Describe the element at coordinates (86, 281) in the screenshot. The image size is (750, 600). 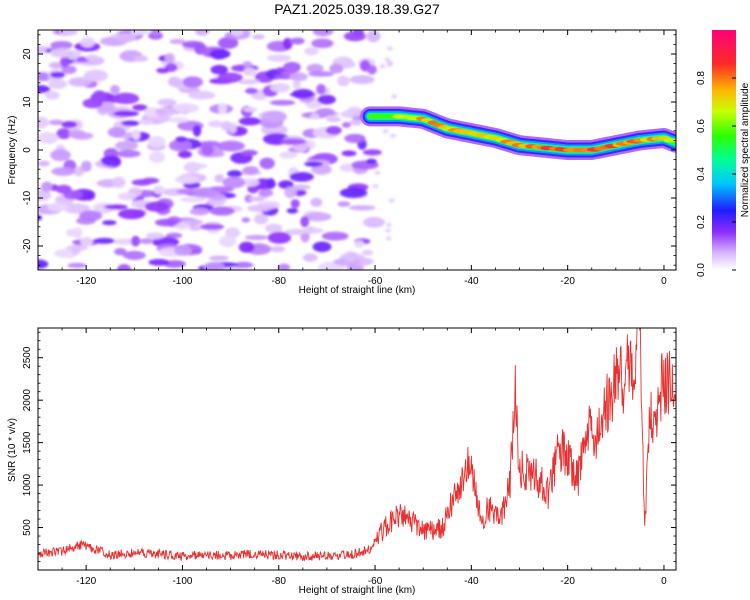
I see `x-tick-label: -120` at that location.